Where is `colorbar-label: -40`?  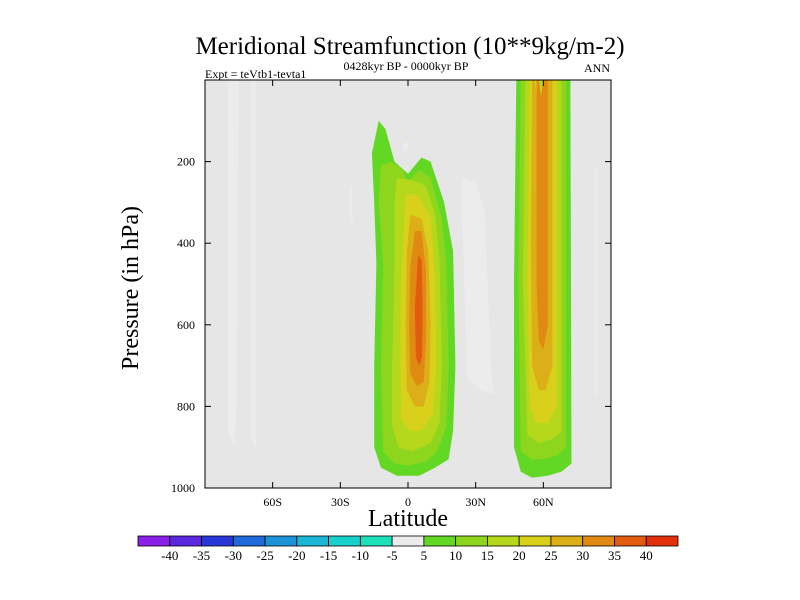
colorbar-label: -40 is located at coordinates (169, 555).